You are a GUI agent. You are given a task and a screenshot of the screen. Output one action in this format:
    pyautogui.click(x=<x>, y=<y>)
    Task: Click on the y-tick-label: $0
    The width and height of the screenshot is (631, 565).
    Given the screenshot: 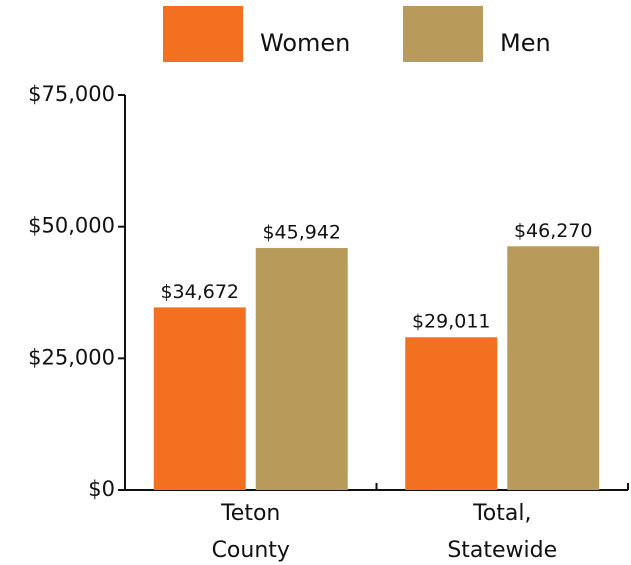 What is the action you would take?
    pyautogui.click(x=101, y=489)
    